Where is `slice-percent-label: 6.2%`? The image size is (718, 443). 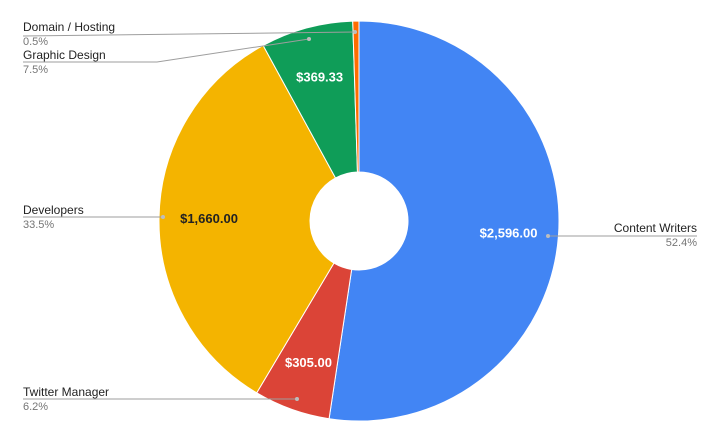 slice-percent-label: 6.2% is located at coordinates (35, 407).